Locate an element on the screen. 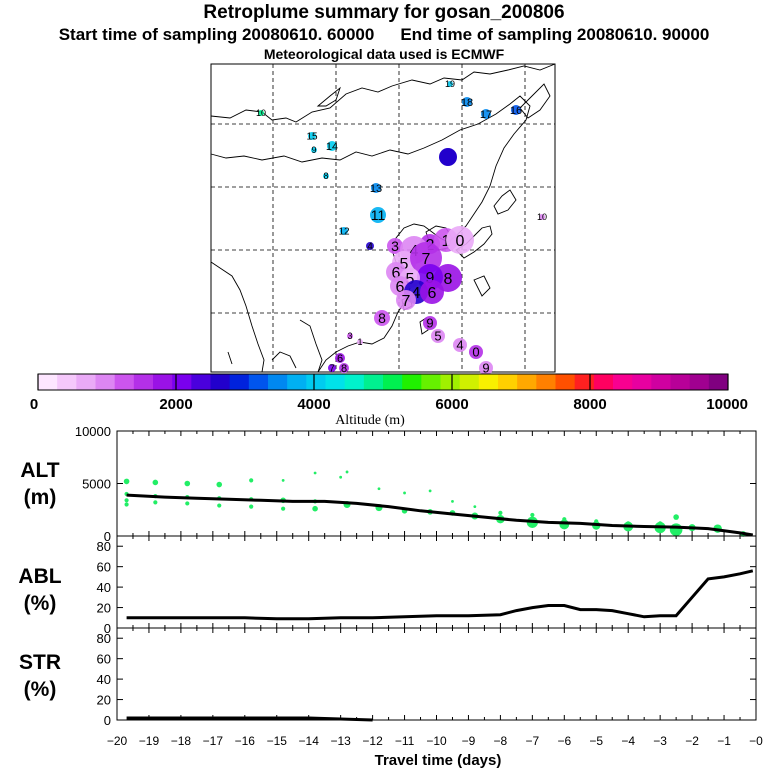  panel-abl: ABL (%) 0 20 40 60 80 is located at coordinates (387, 585).